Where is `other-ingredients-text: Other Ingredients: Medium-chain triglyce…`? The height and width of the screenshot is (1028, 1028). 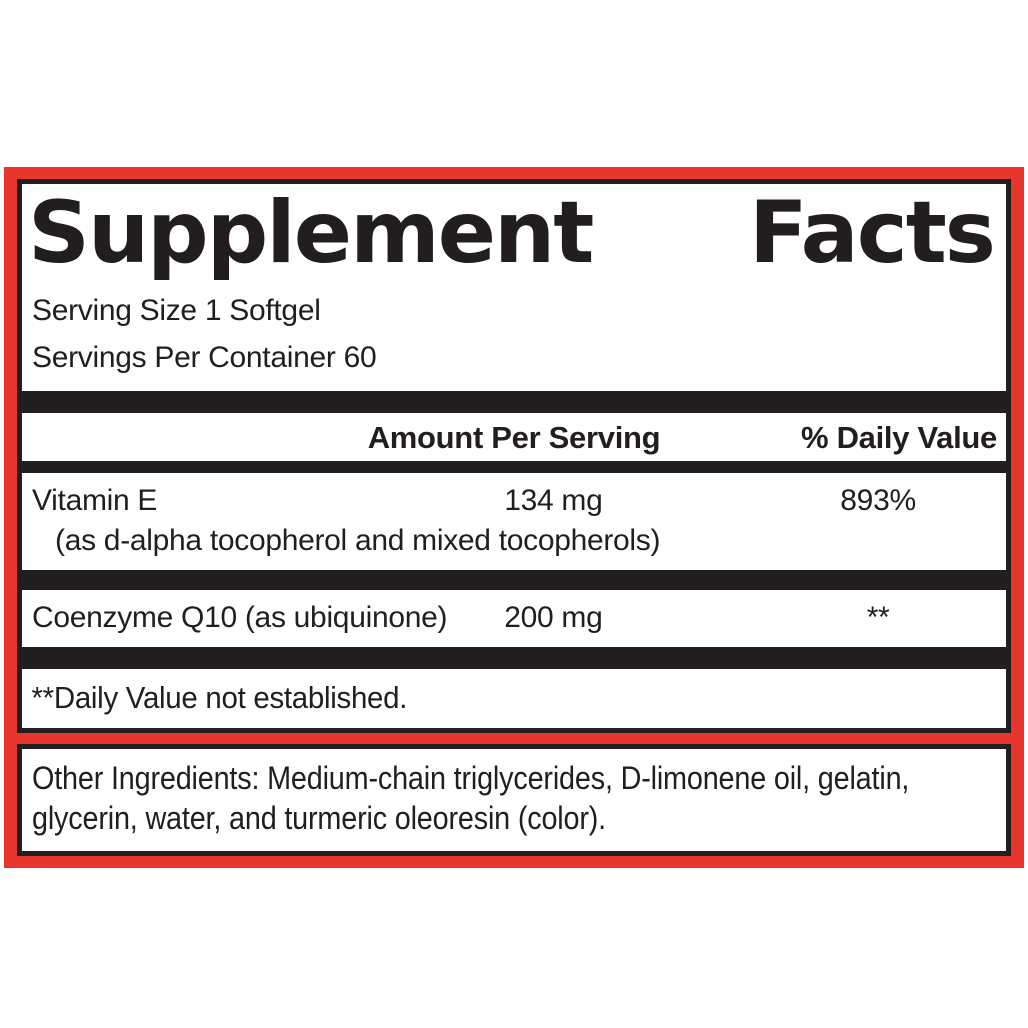 other-ingredients-text: Other Ingredients: Medium-chain triglyce… is located at coordinates (471, 798).